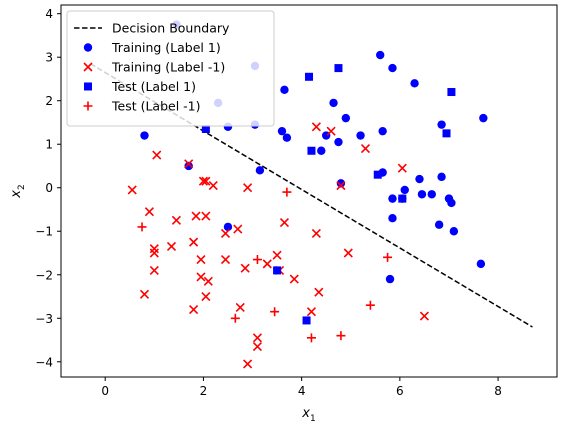 Image resolution: width=566 pixels, height=437 pixels. I want to click on x-tick-label: 2, so click(204, 391).